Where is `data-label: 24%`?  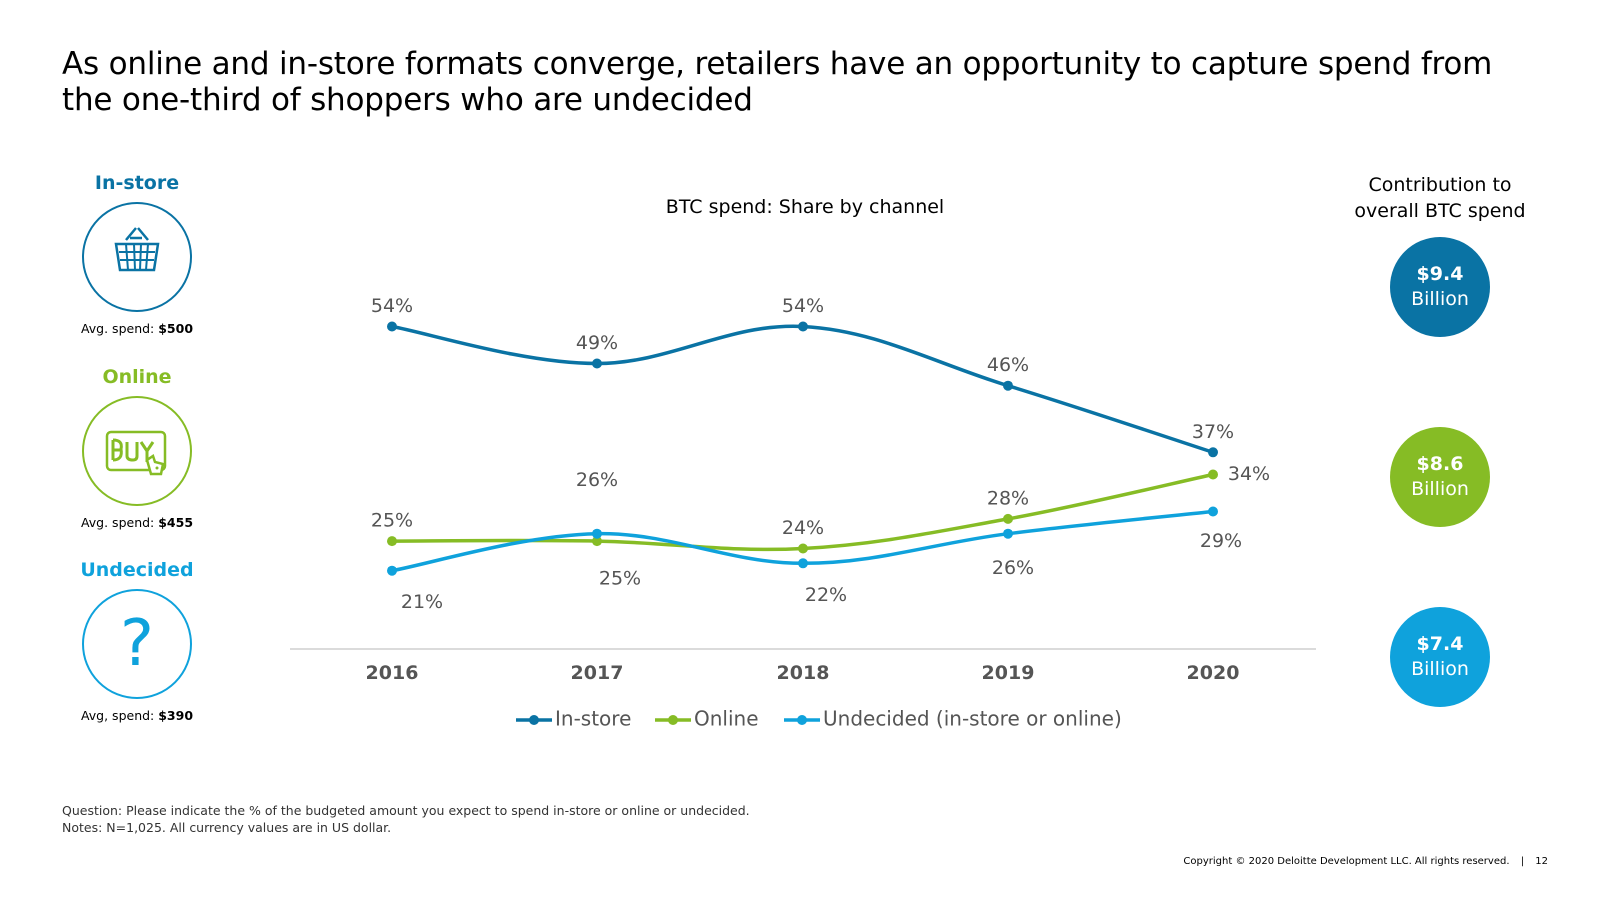 data-label: 24% is located at coordinates (803, 528).